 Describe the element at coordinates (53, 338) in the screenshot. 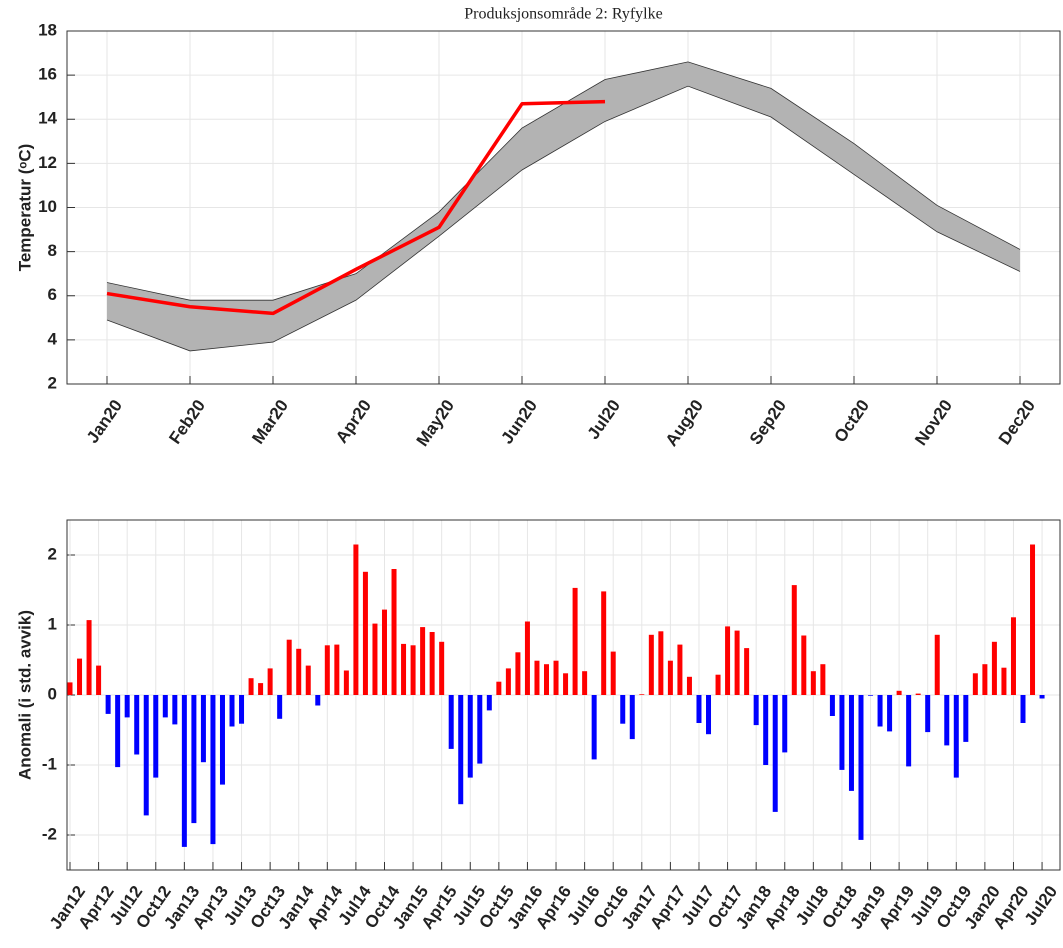

I see `y-tick-label: 4` at that location.